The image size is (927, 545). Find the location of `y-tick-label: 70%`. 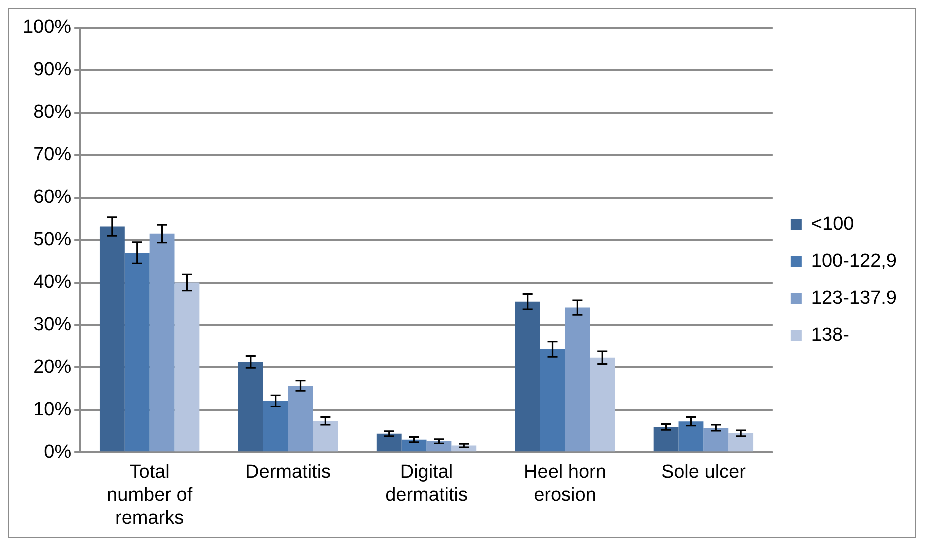

y-tick-label: 70% is located at coordinates (53, 155).